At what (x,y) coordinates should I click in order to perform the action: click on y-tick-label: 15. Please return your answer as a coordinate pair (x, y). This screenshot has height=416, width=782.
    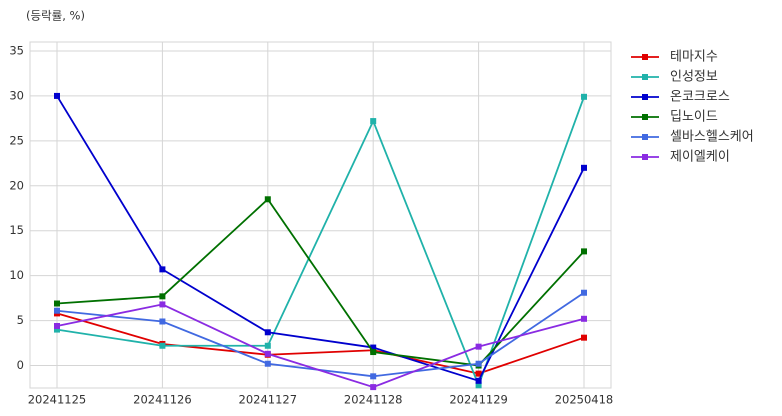
    Looking at the image, I should click on (16, 230).